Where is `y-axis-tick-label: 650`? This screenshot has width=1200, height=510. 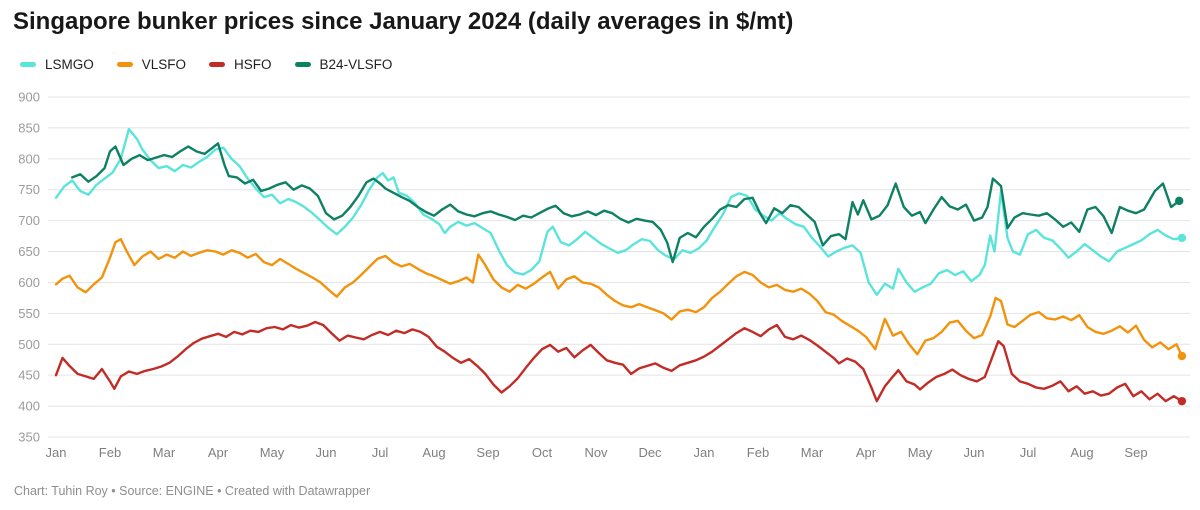
y-axis-tick-label: 650 is located at coordinates (29, 251).